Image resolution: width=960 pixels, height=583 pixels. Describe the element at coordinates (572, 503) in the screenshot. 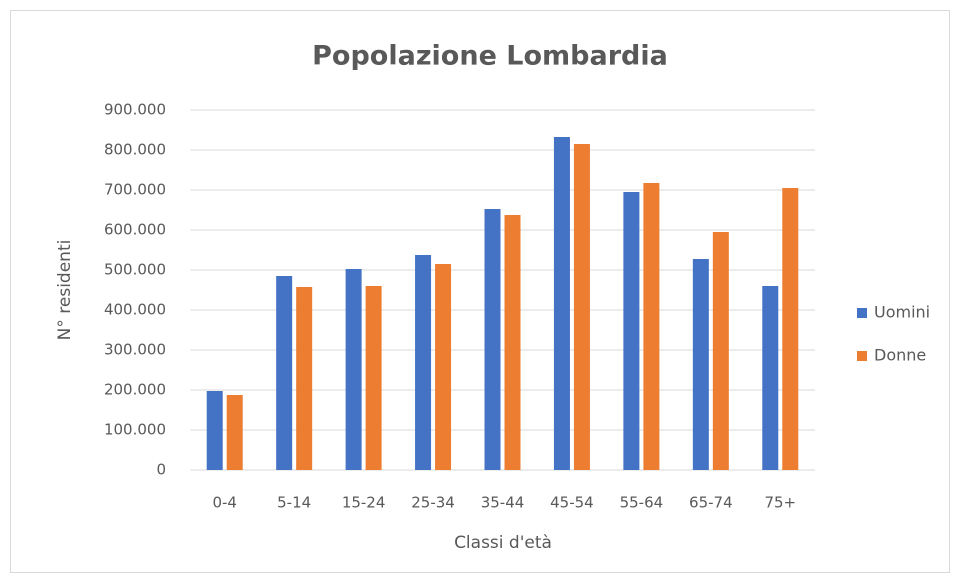

I see `x-tick-label: 45-54` at that location.